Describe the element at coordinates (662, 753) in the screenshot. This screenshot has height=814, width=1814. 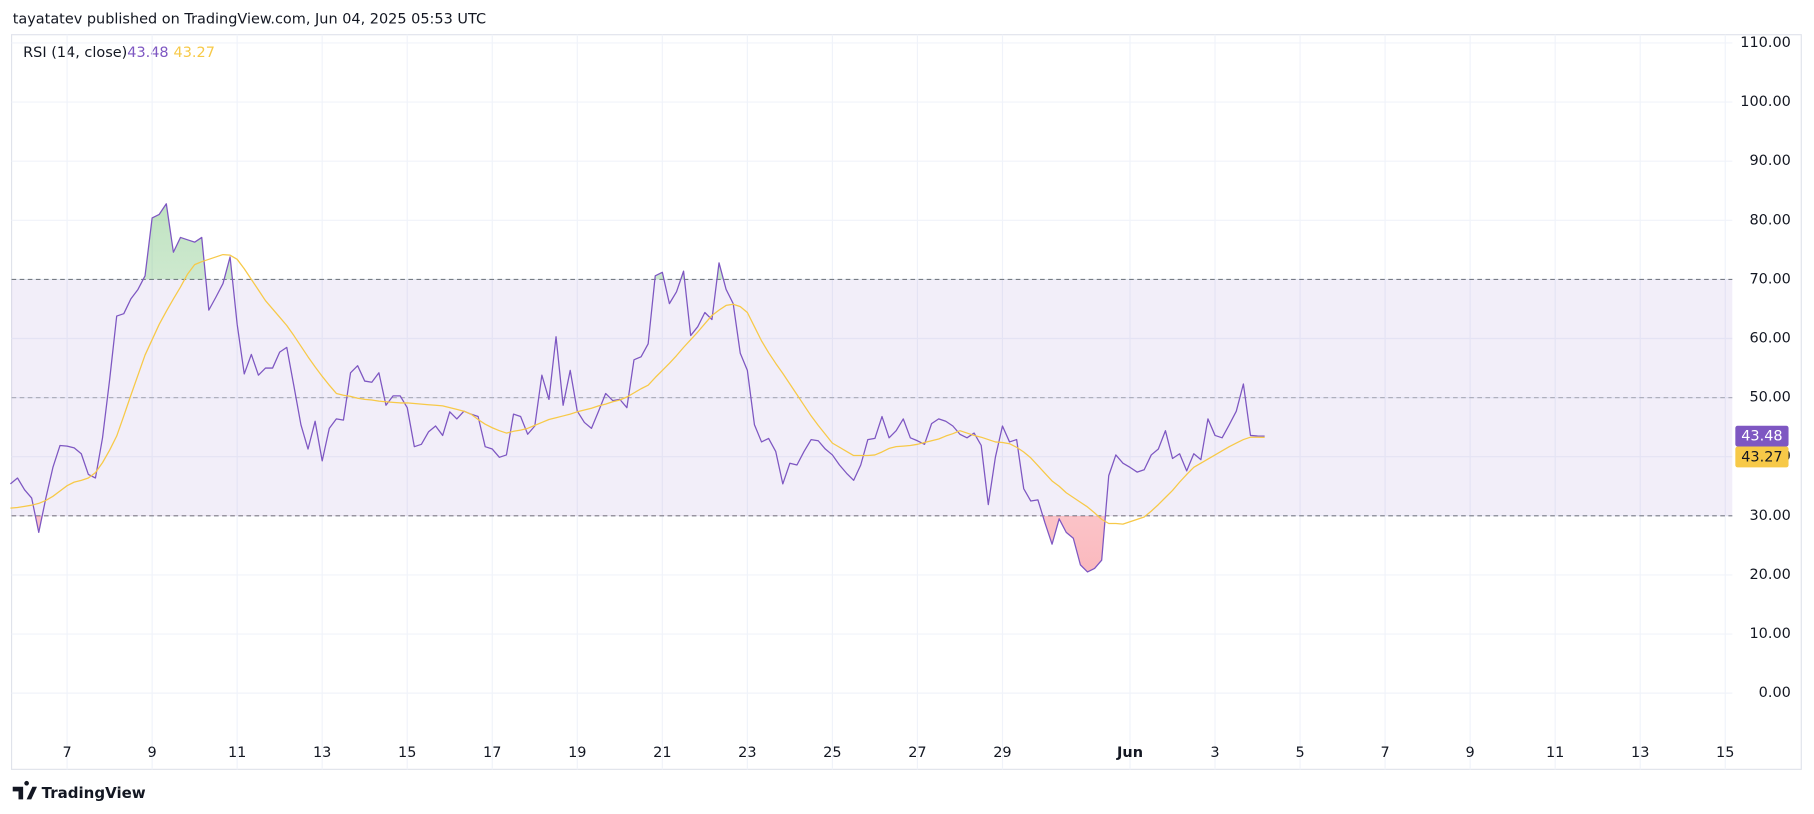
I see `x-tick-label: 21` at that location.